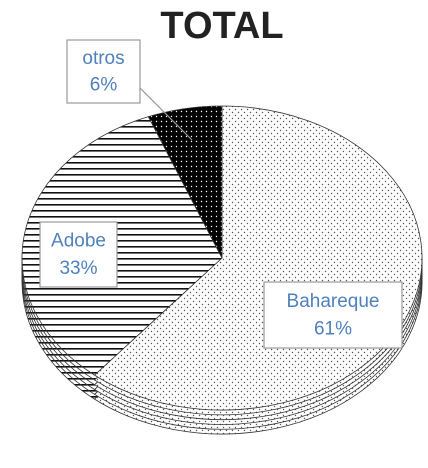 The height and width of the screenshot is (468, 428). I want to click on value-label: 61%, so click(333, 329).